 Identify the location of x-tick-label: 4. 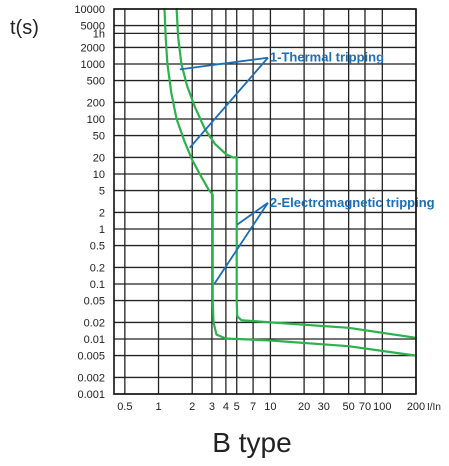
(226, 407).